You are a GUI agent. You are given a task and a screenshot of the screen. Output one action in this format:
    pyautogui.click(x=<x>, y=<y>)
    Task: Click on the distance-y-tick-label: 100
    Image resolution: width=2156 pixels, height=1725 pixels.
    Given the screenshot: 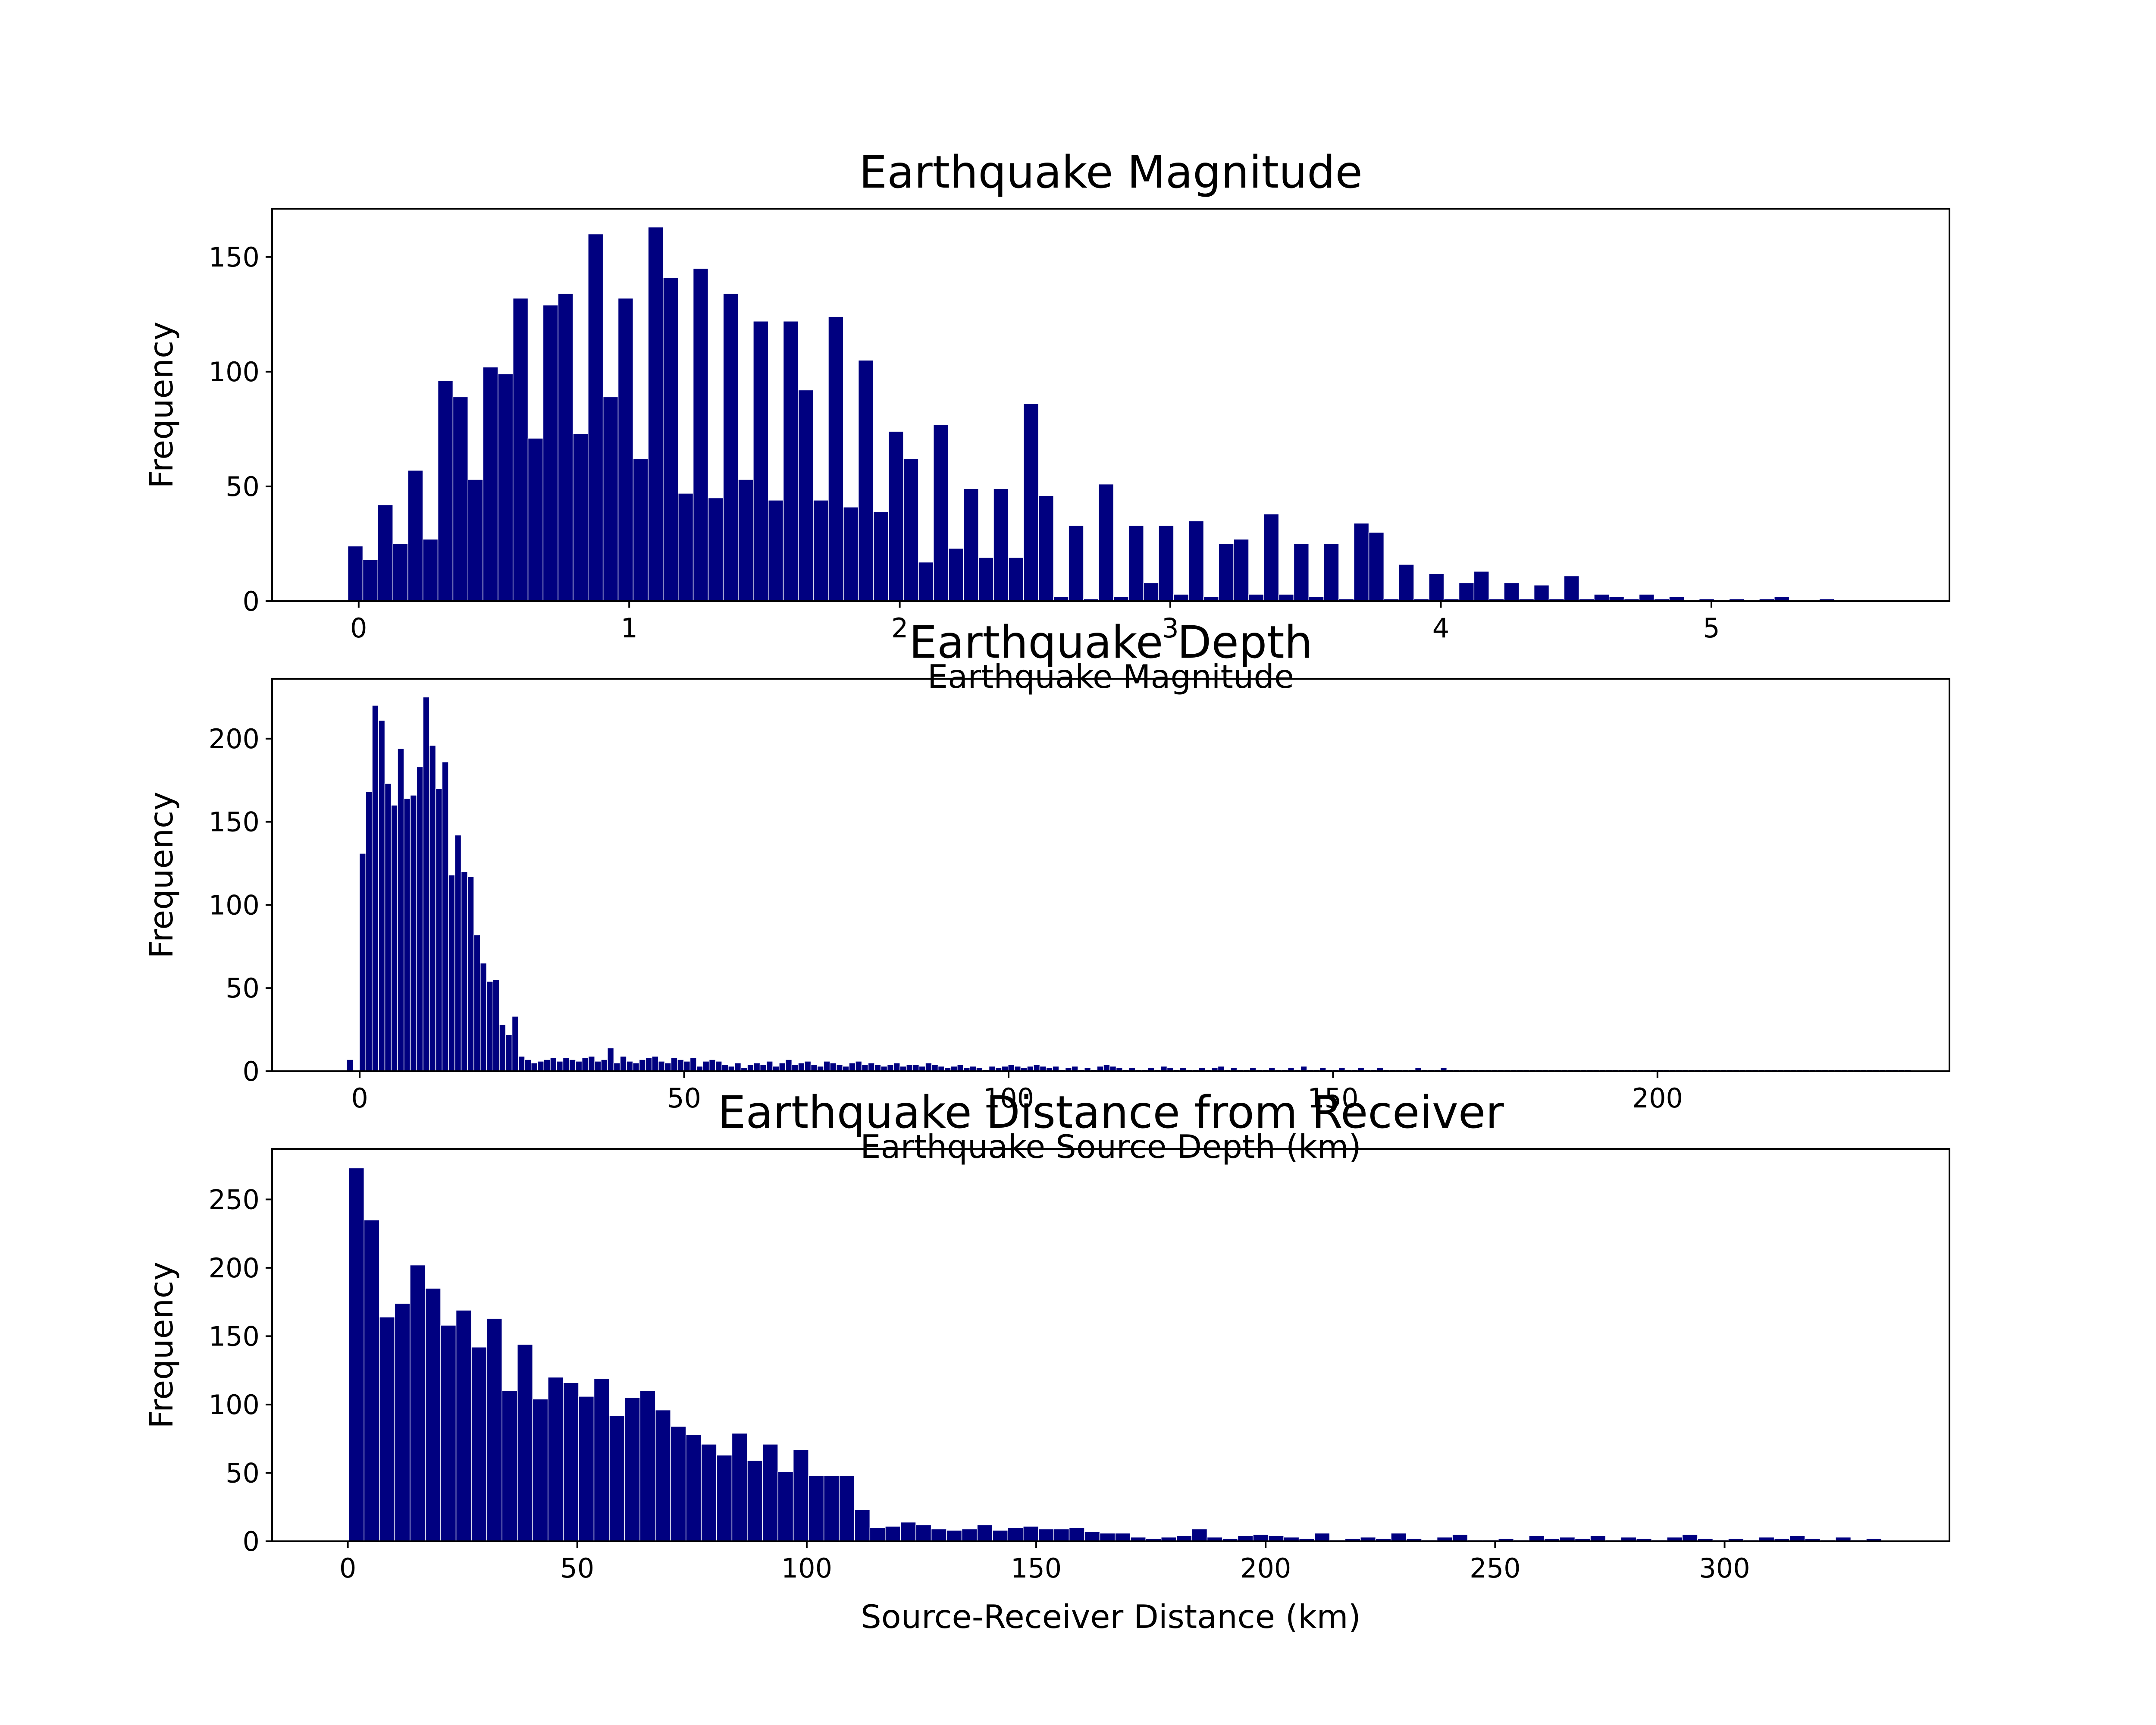 What is the action you would take?
    pyautogui.click(x=234, y=1405)
    